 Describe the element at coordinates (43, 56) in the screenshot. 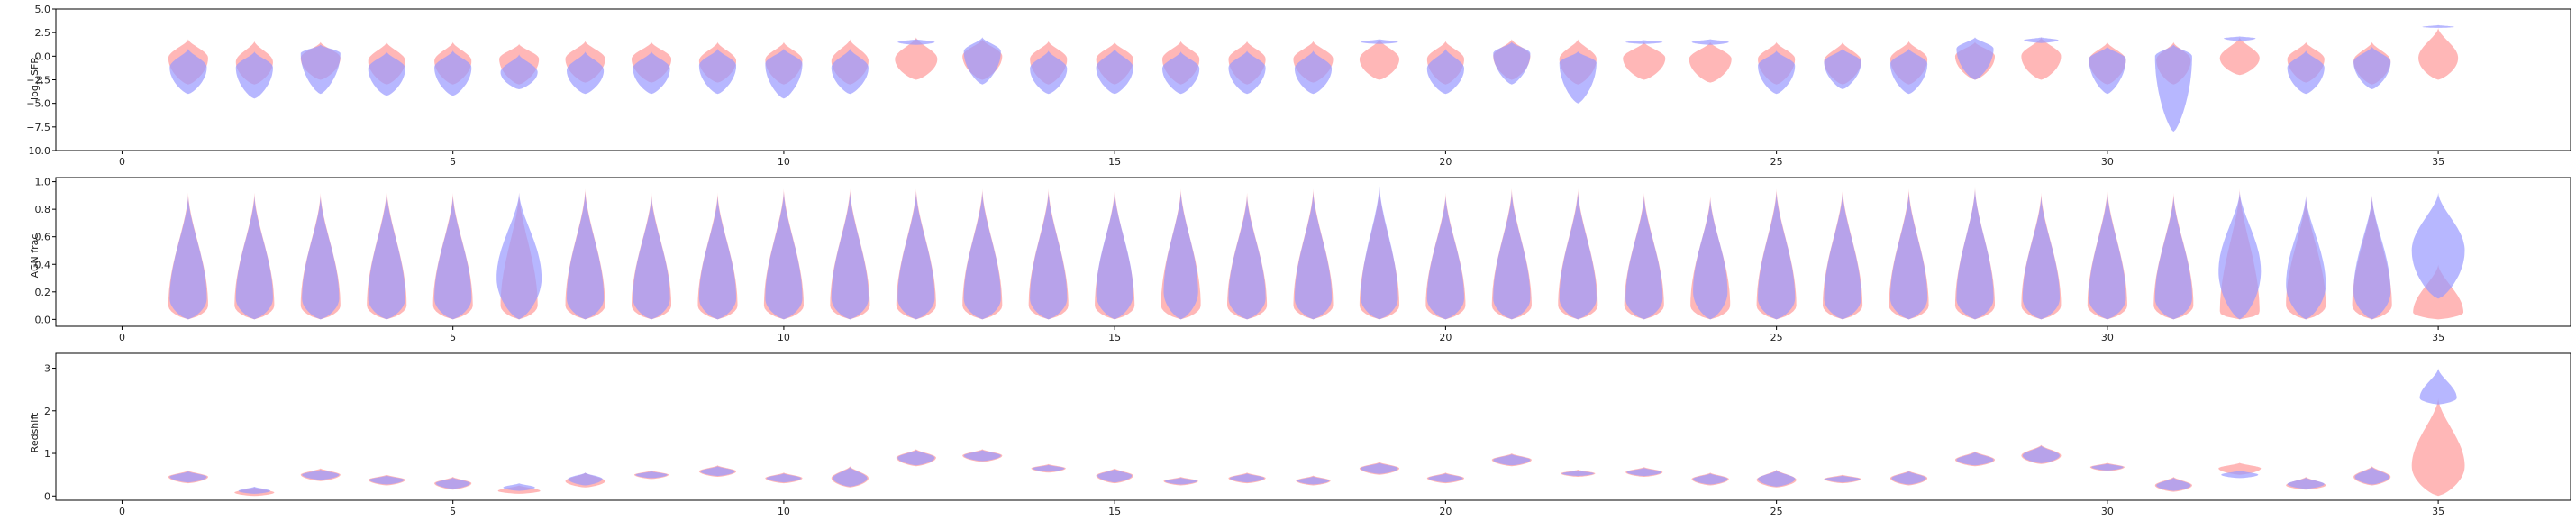

I see `sfr-ytick-label: 0.0` at that location.